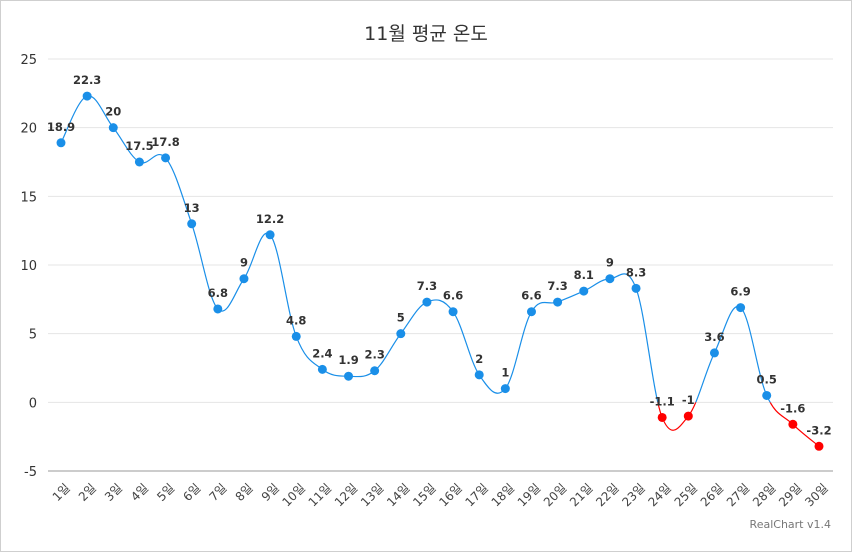 This screenshot has height=552, width=852. What do you see at coordinates (165, 492) in the screenshot?
I see `x-tick-label: 5일` at bounding box center [165, 492].